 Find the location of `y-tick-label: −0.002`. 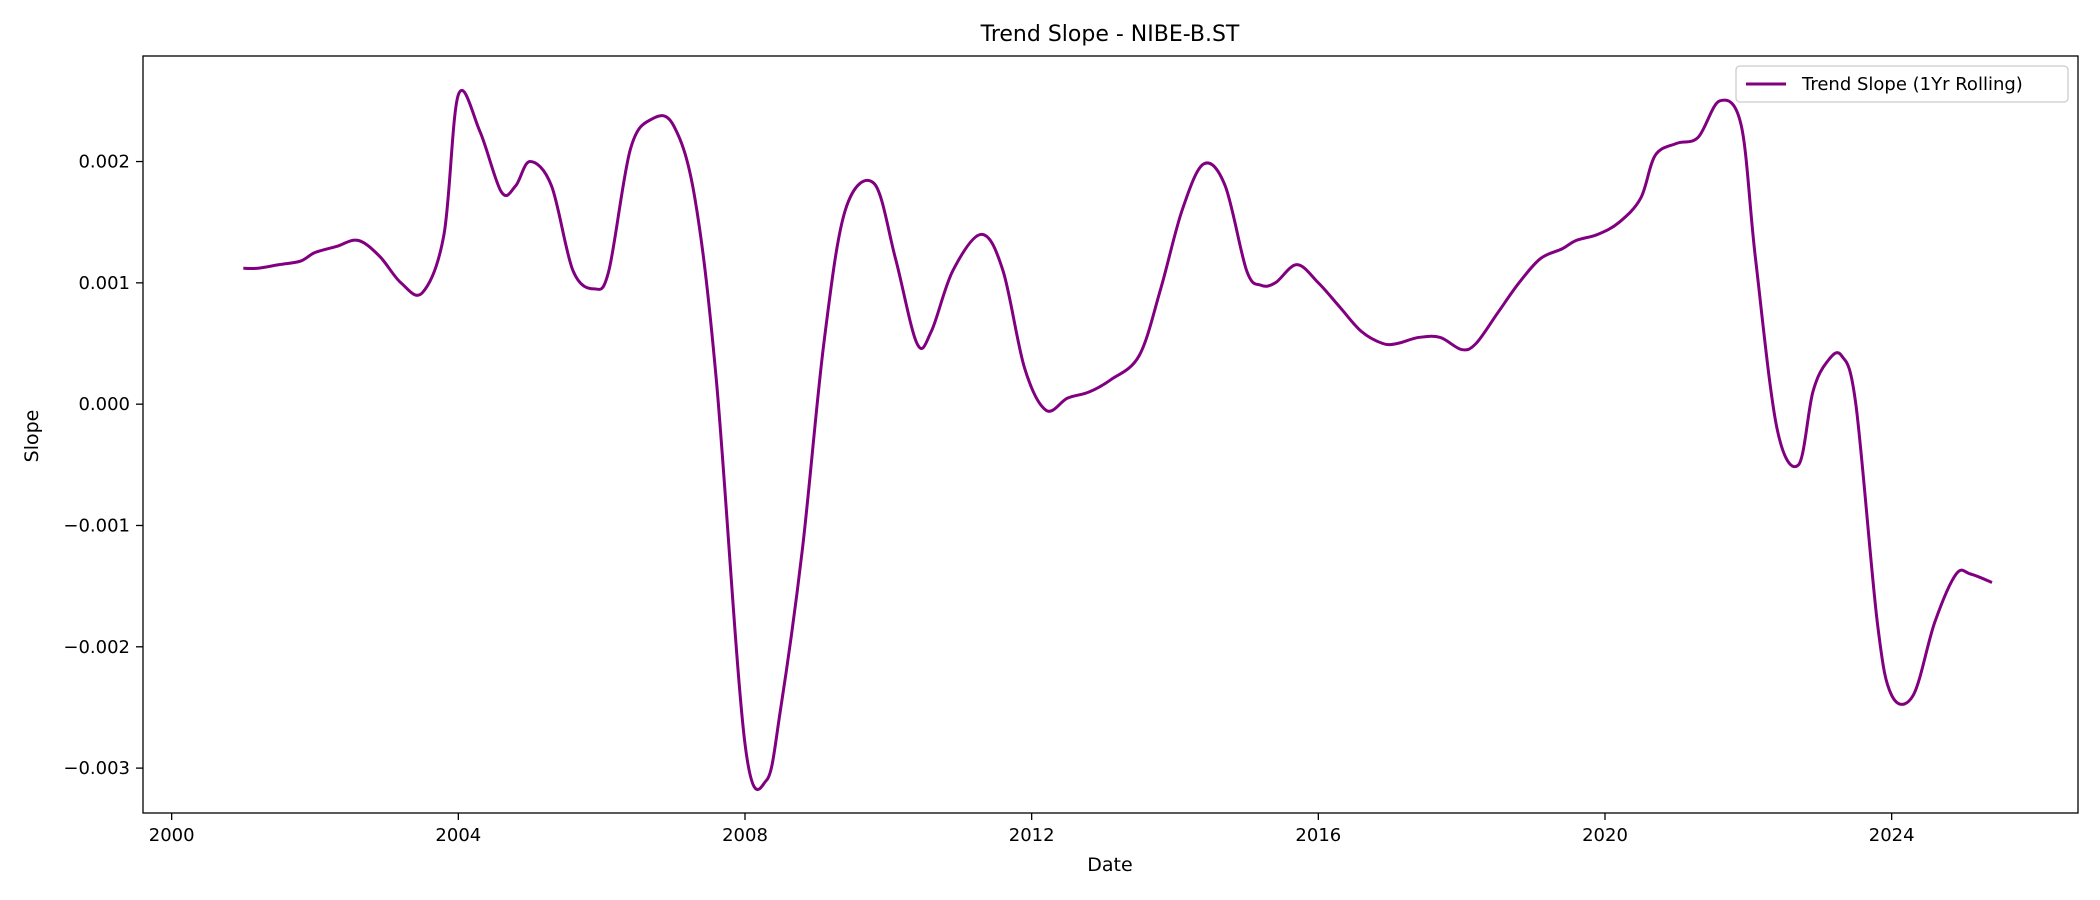

y-tick-label: −0.002 is located at coordinates (96, 647).